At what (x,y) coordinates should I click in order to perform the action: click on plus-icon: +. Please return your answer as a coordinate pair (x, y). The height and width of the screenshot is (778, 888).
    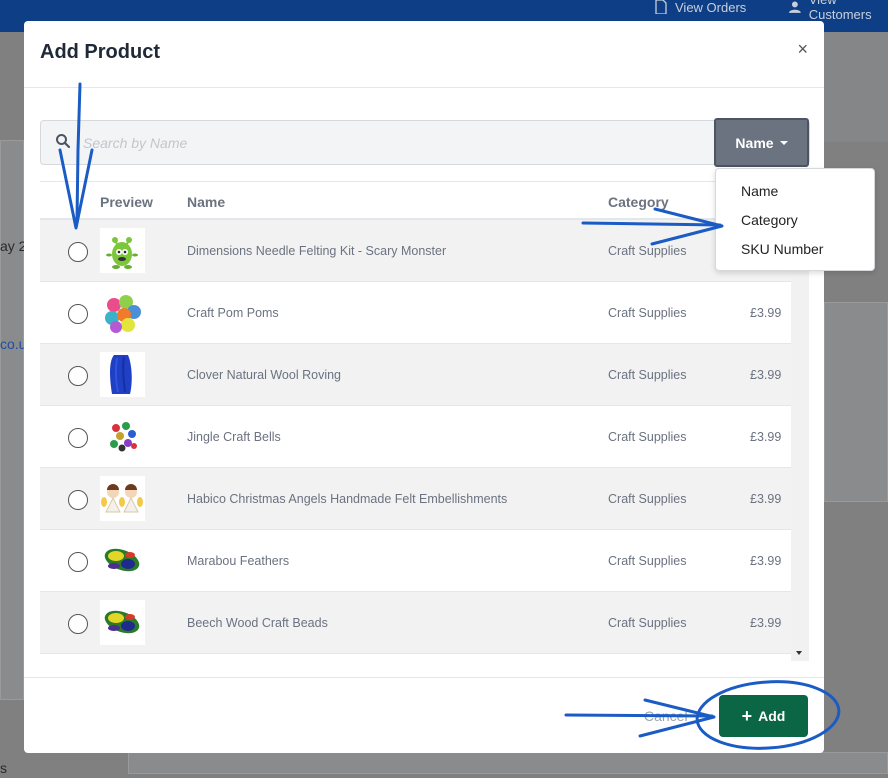
    Looking at the image, I should click on (747, 716).